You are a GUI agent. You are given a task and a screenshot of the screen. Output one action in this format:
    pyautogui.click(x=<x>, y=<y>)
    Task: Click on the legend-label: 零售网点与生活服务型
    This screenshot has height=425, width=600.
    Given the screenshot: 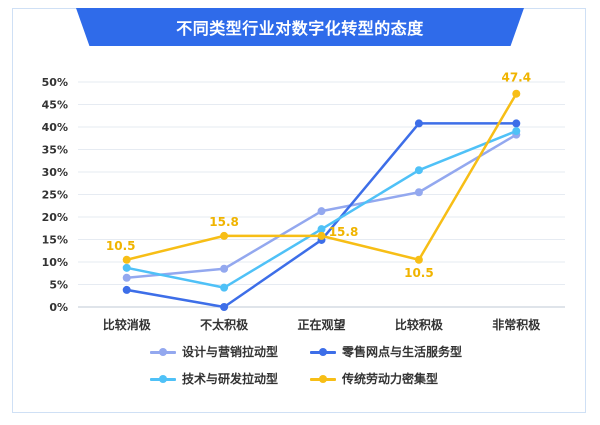 What is the action you would take?
    pyautogui.click(x=402, y=352)
    